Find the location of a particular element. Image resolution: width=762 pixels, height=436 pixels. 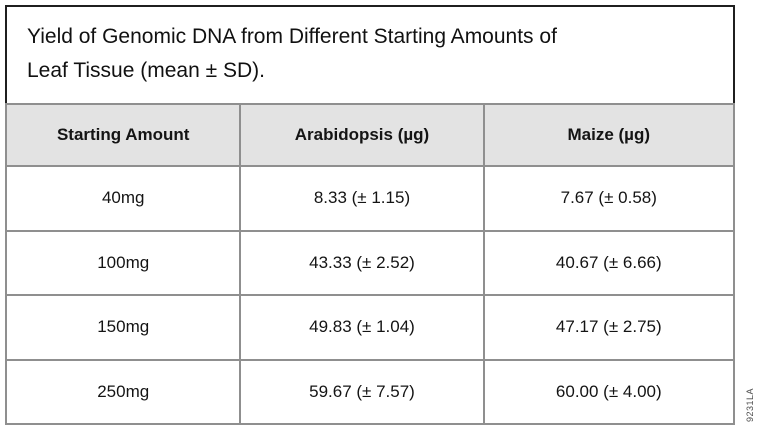

cell-arabidopsis-yield: 49.83 (± 1.04) is located at coordinates (362, 327).